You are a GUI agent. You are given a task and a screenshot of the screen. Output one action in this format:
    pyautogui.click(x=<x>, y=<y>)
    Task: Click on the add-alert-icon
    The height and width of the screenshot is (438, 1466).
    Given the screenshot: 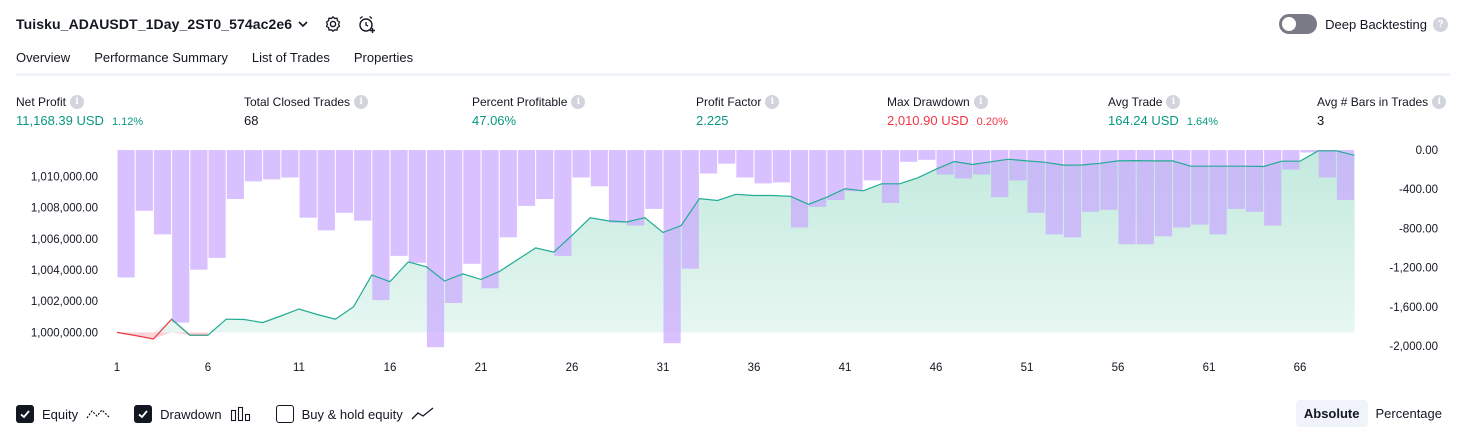 What is the action you would take?
    pyautogui.click(x=367, y=24)
    